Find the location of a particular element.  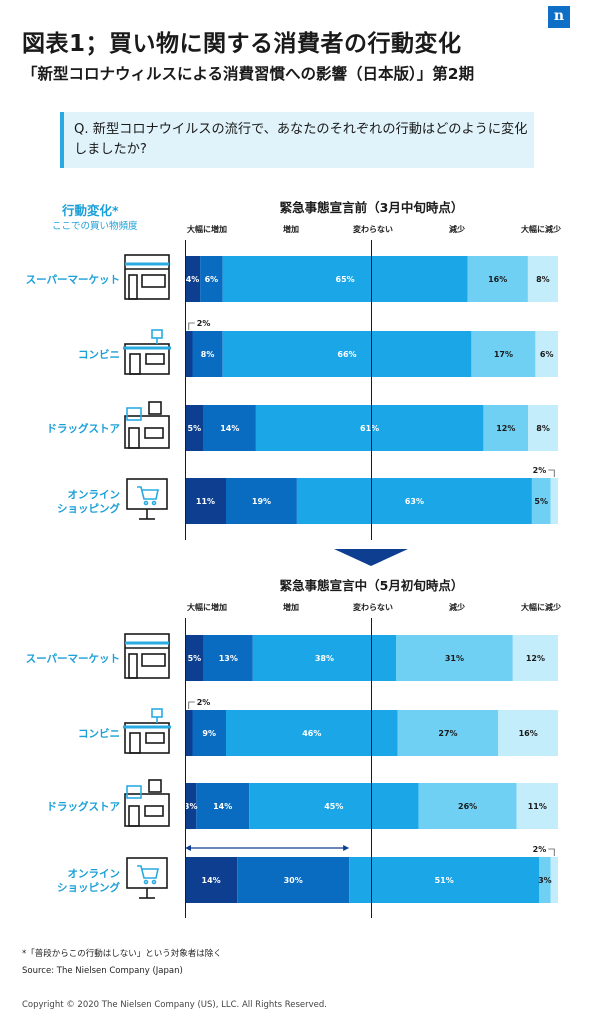

data-label: 3% is located at coordinates (191, 806).